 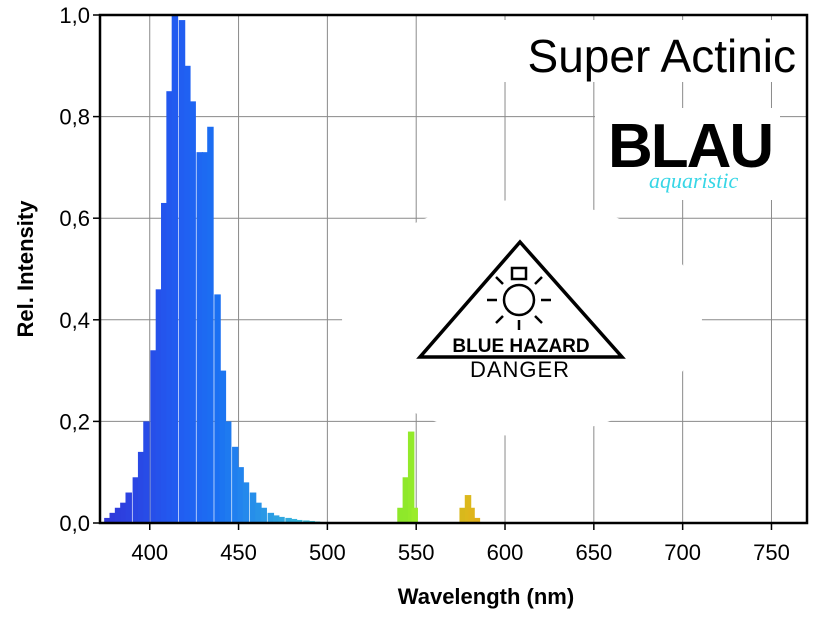 What do you see at coordinates (79, 269) in the screenshot?
I see `y-axis-ticks: 0,0 0,2 0,4 0,6 0,8 1,0` at bounding box center [79, 269].